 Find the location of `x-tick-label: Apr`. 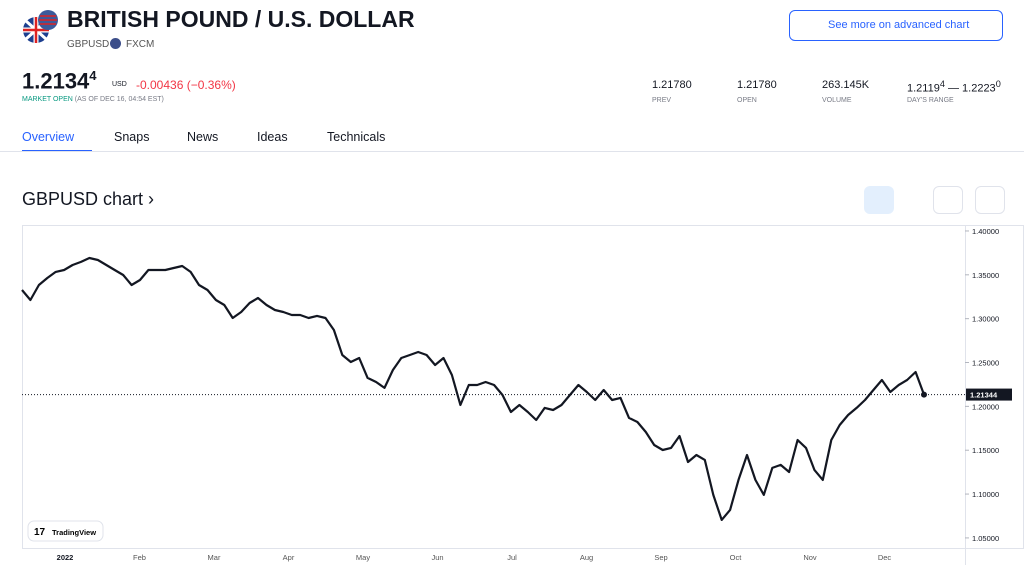

x-tick-label: Apr is located at coordinates (289, 557).